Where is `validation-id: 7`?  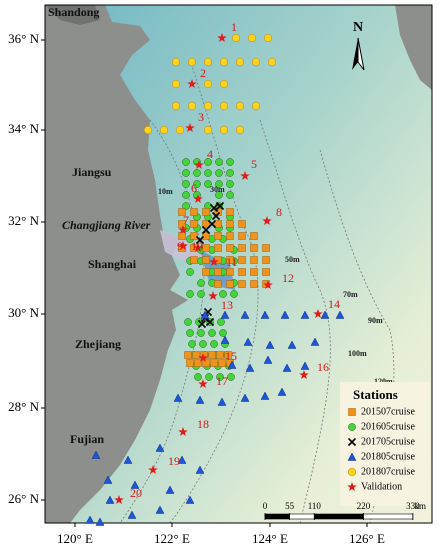 validation-id: 7 is located at coordinates (186, 220).